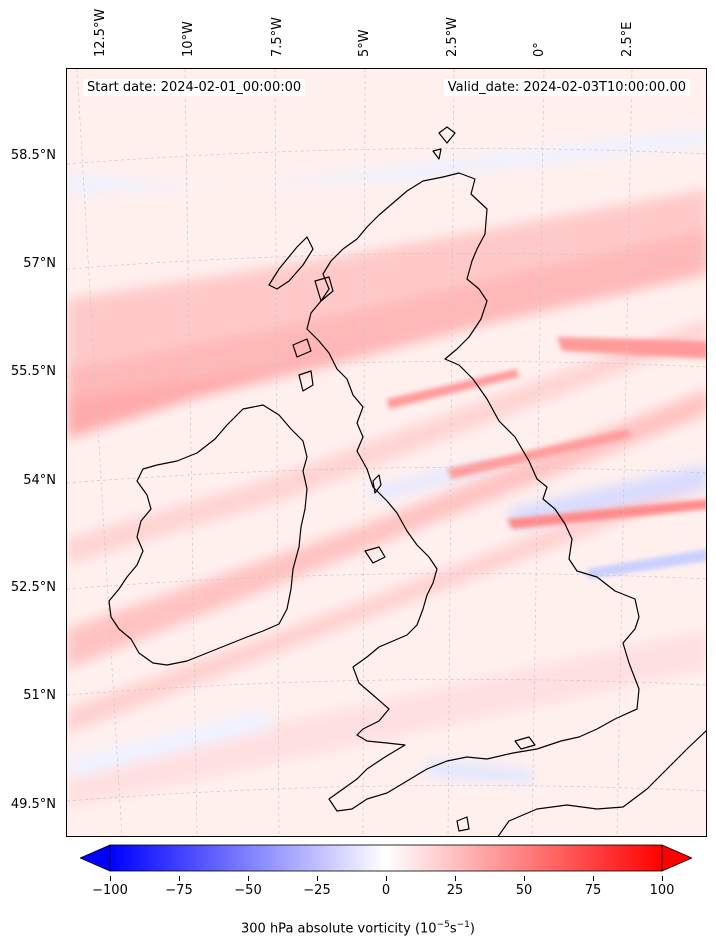 The height and width of the screenshot is (949, 716). I want to click on coast-outer-hebrides, so click(291, 263).